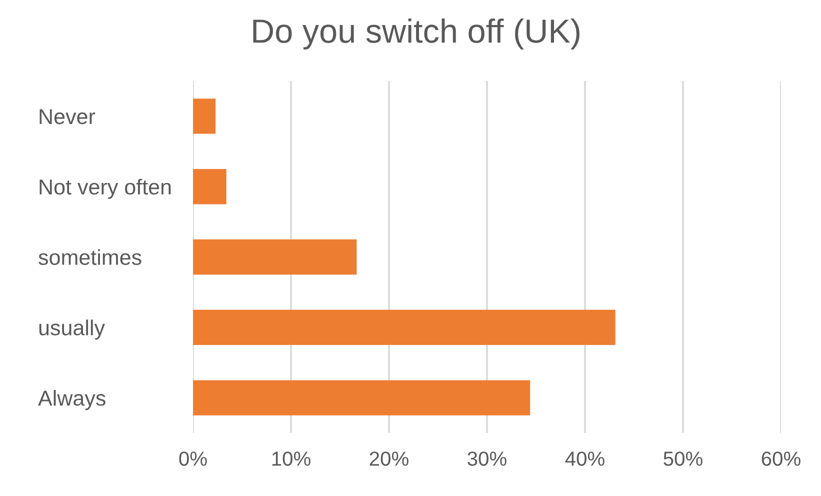 The width and height of the screenshot is (821, 496). I want to click on y-tick-label: Not very often, so click(105, 188).